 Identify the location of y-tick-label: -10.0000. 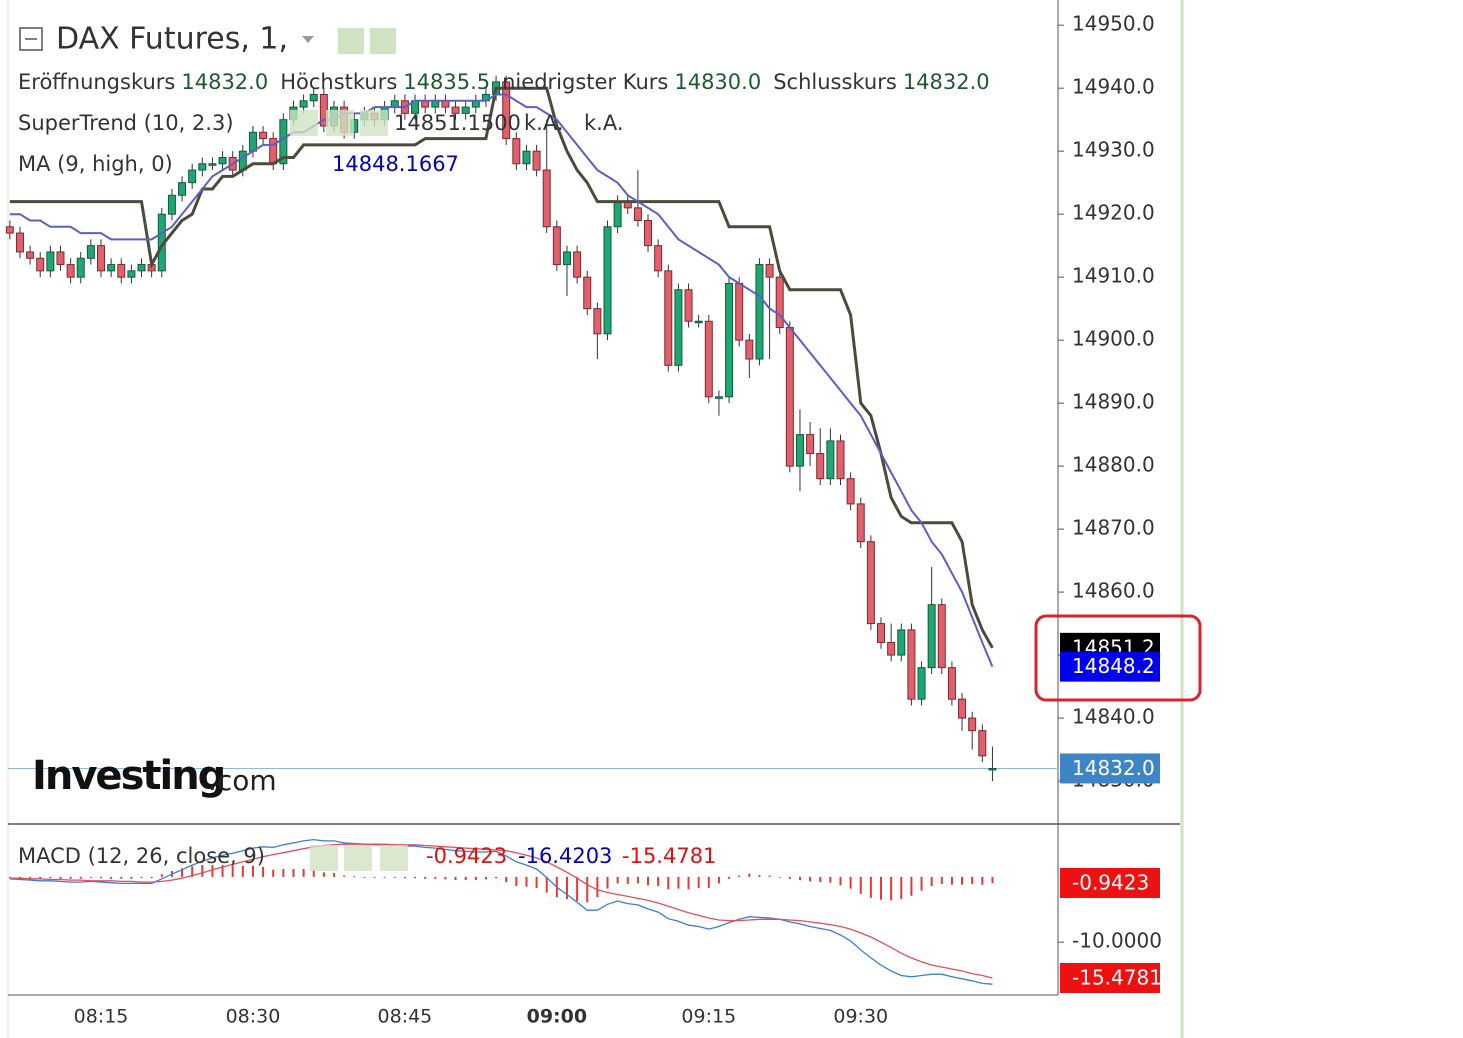
(1117, 941).